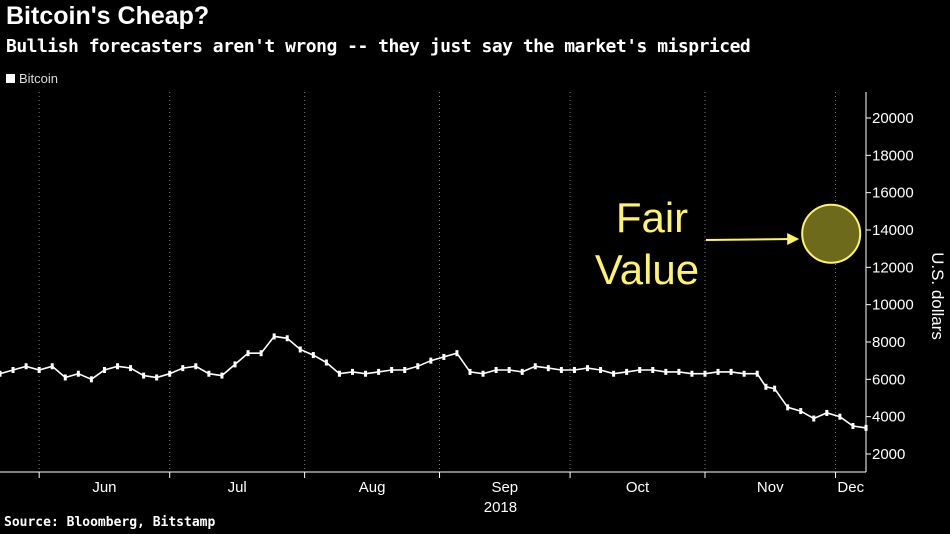  Describe the element at coordinates (893, 305) in the screenshot. I see `y-tick-label-10000: 10000` at that location.